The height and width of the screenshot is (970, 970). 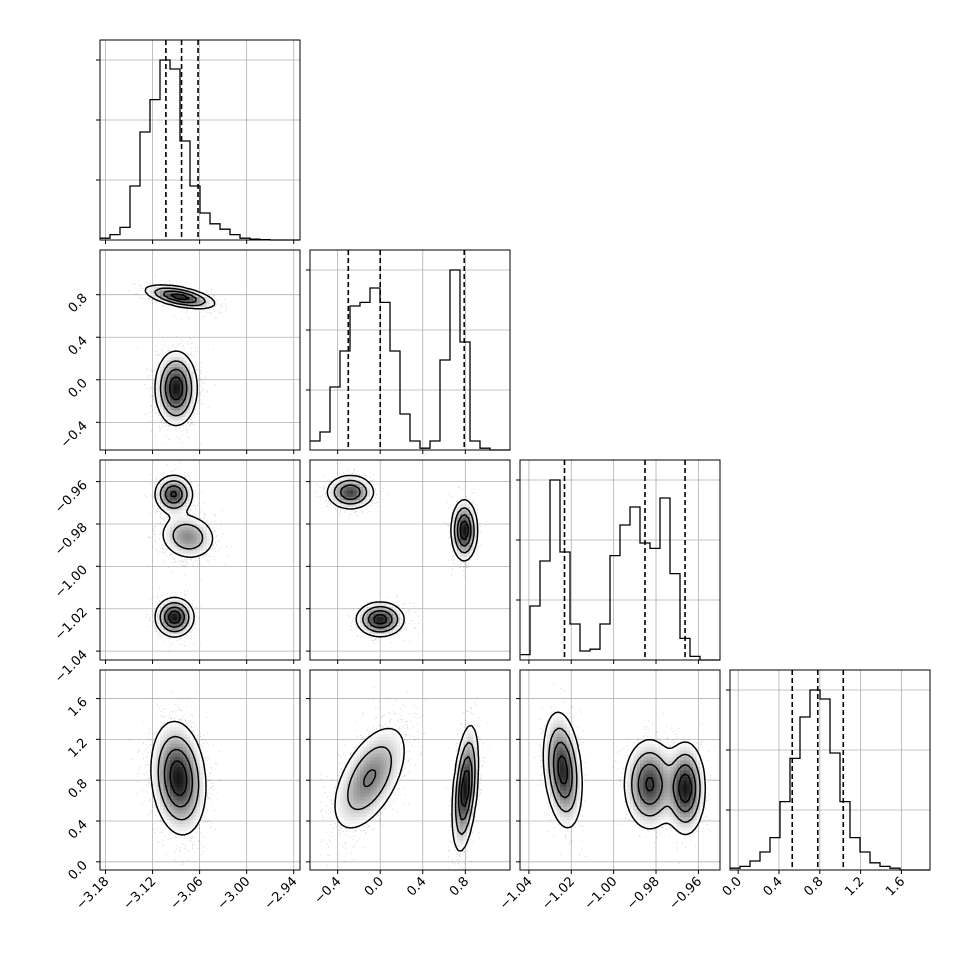 What do you see at coordinates (78, 788) in the screenshot?
I see `y-tick-label: 0.8` at bounding box center [78, 788].